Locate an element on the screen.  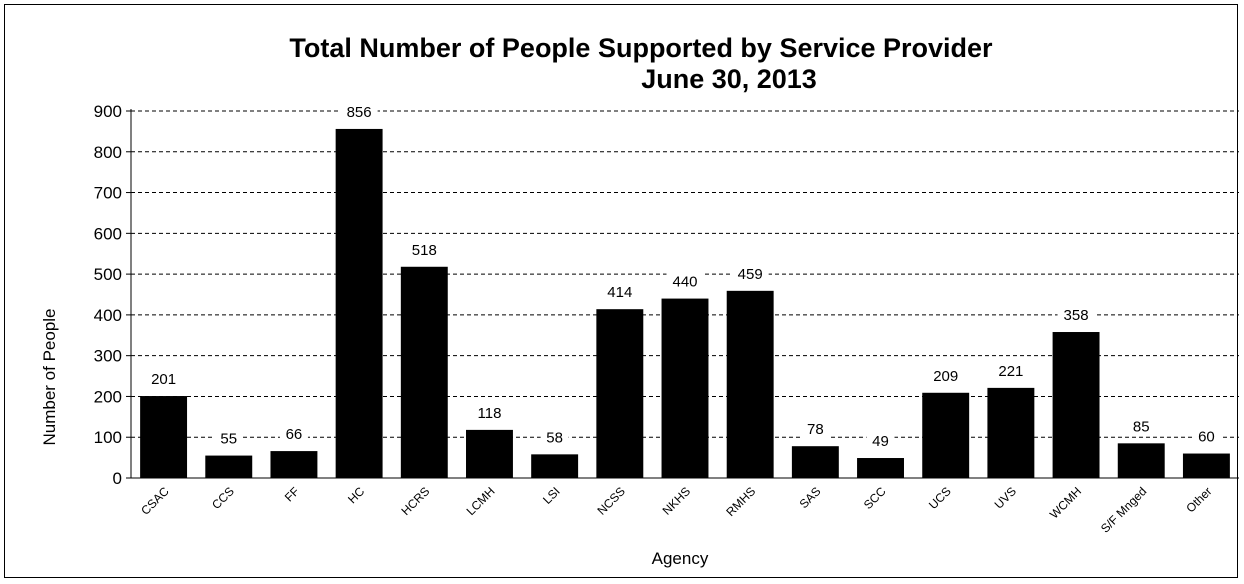
y-tick-label: 900 is located at coordinates (108, 111).